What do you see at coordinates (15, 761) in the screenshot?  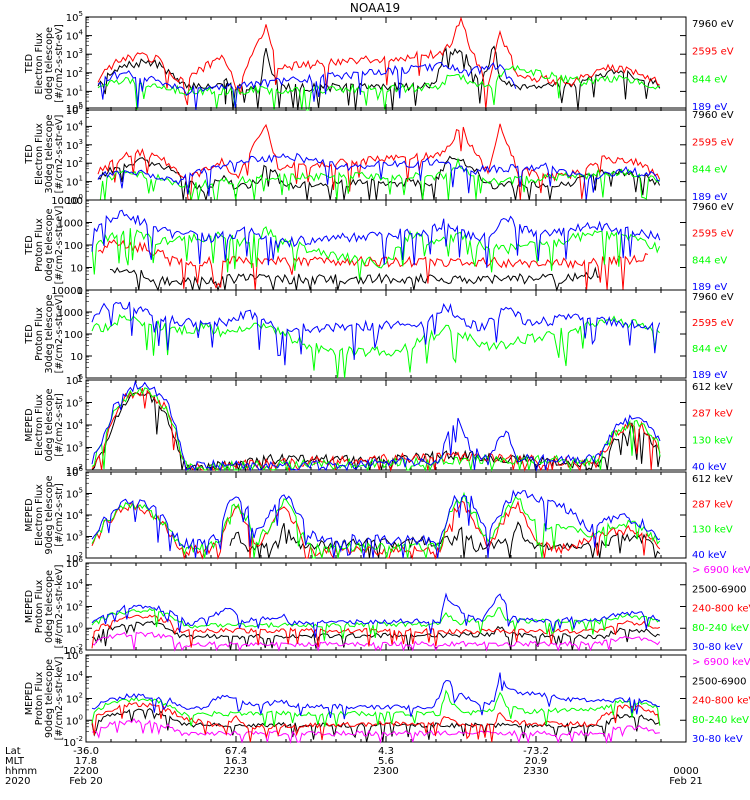 I see `footer-row-label: MLT` at bounding box center [15, 761].